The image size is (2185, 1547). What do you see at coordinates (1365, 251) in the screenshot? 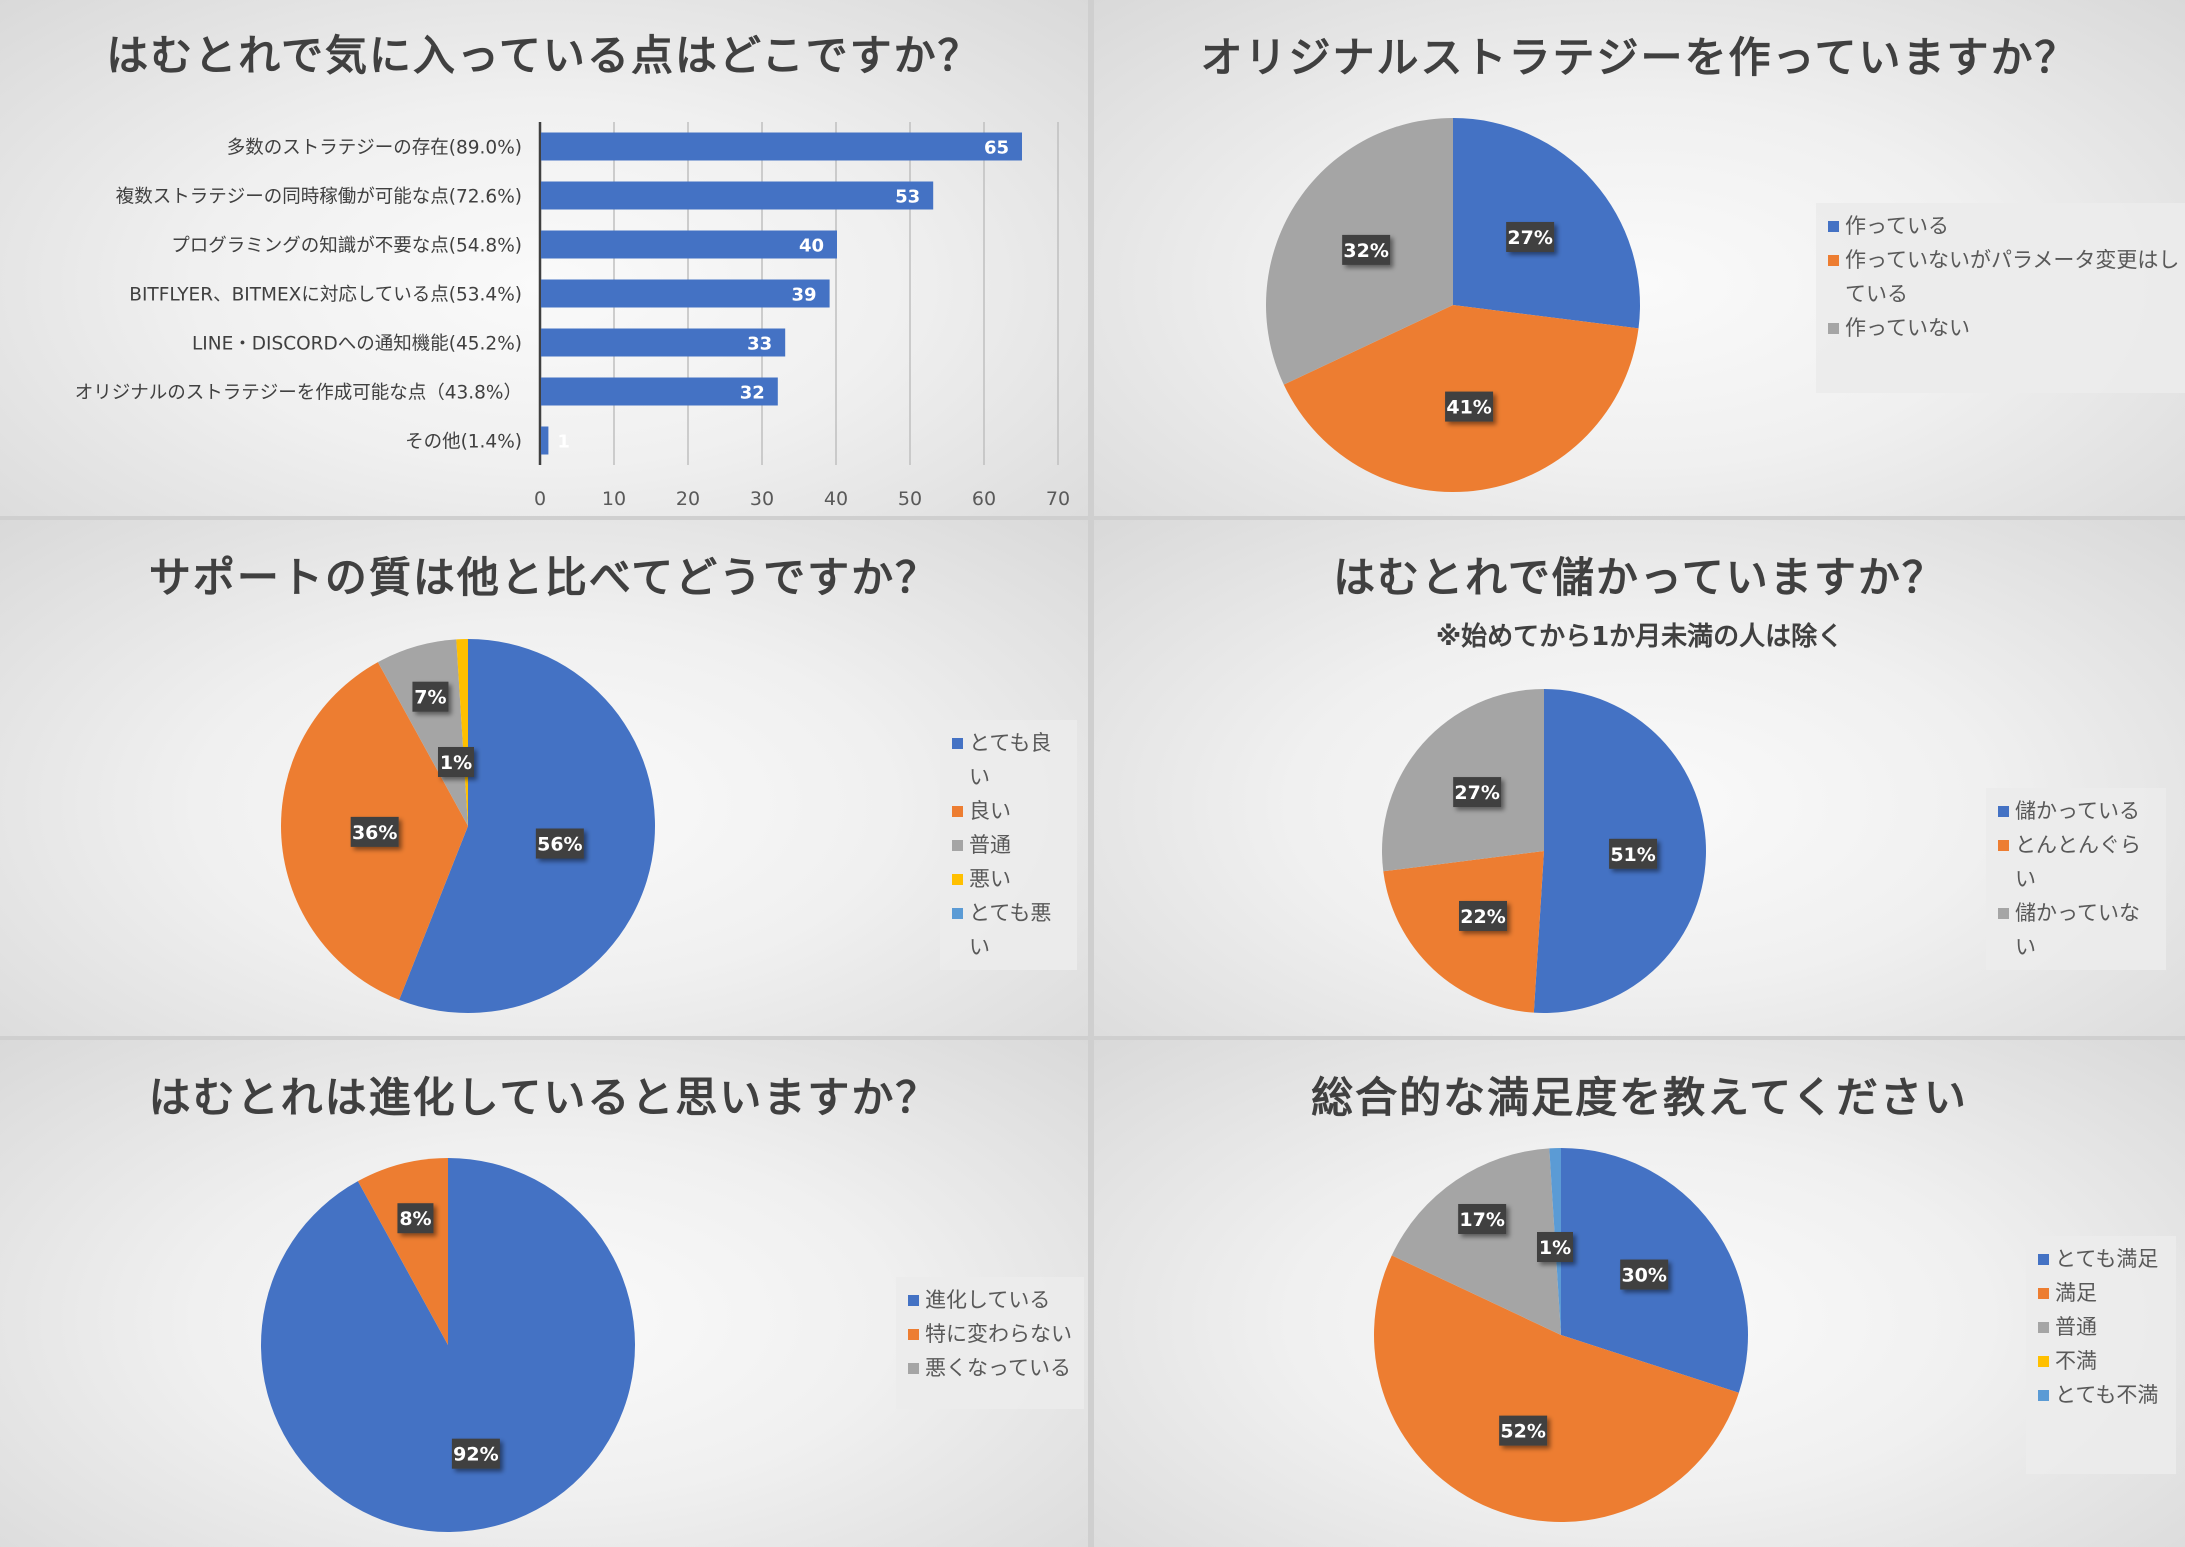
I see `data-label-text: 32%` at bounding box center [1365, 251].